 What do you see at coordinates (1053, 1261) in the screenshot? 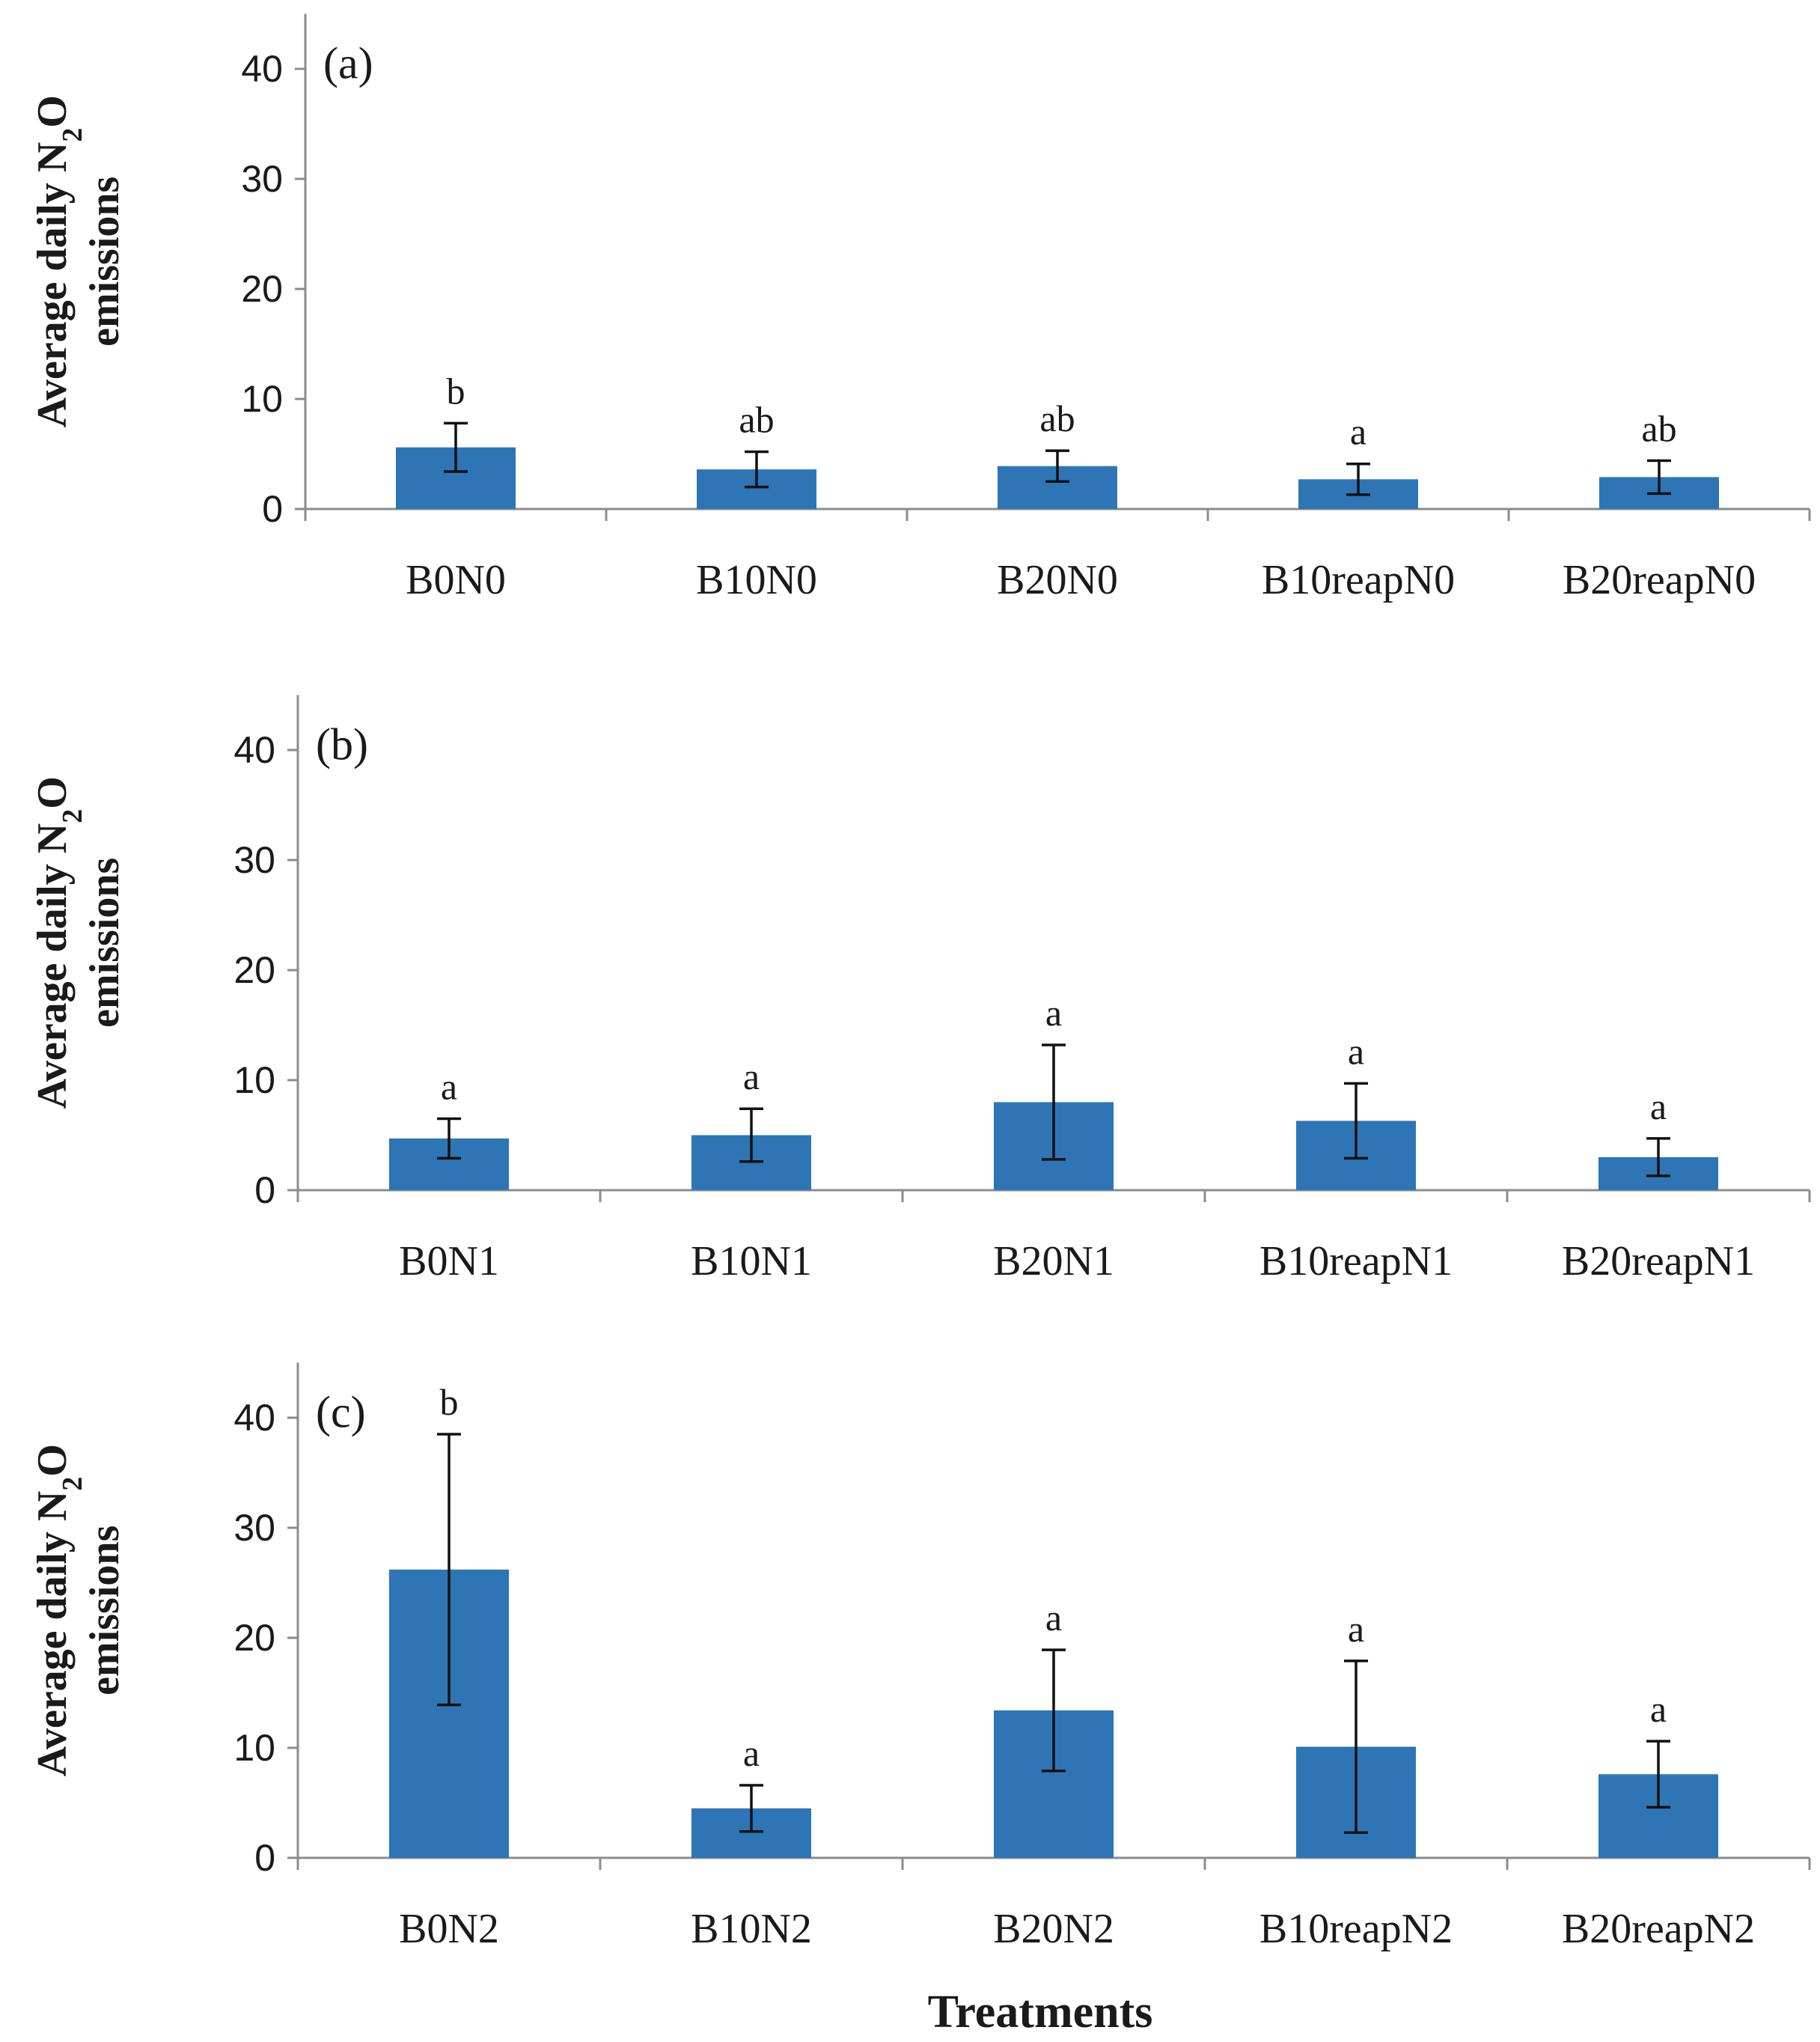
I see `category-label-B20N1: B20N1` at bounding box center [1053, 1261].